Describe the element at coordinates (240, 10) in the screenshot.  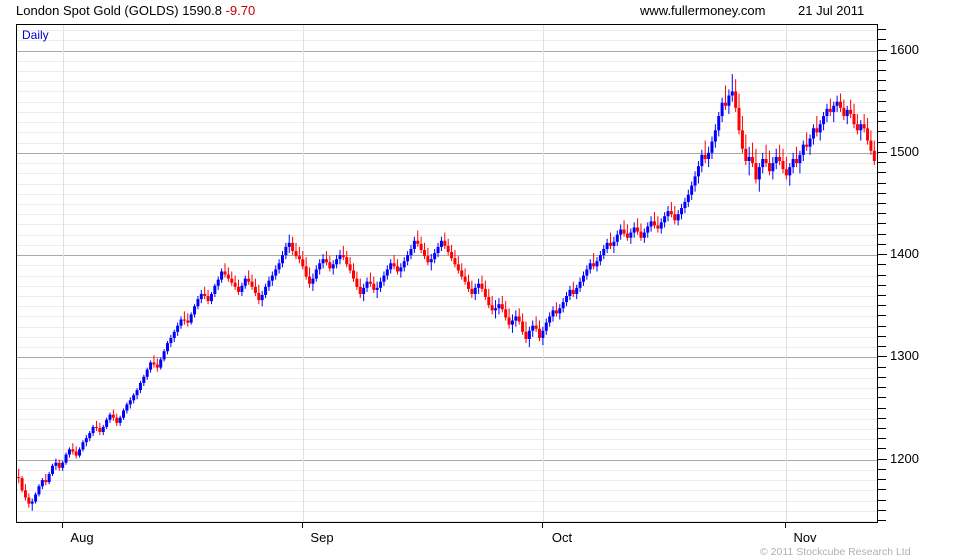
I see `price-change: -9.70` at that location.